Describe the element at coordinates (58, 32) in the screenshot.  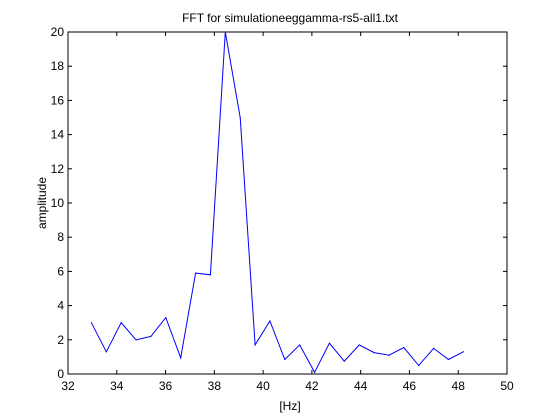
I see `y-tick-label: 20` at that location.